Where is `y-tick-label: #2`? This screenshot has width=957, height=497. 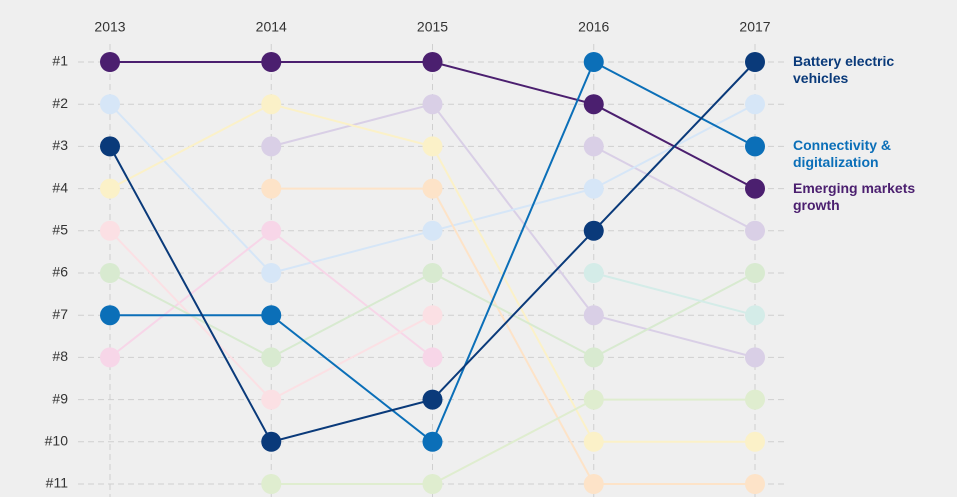 y-tick-label: #2 is located at coordinates (60, 103).